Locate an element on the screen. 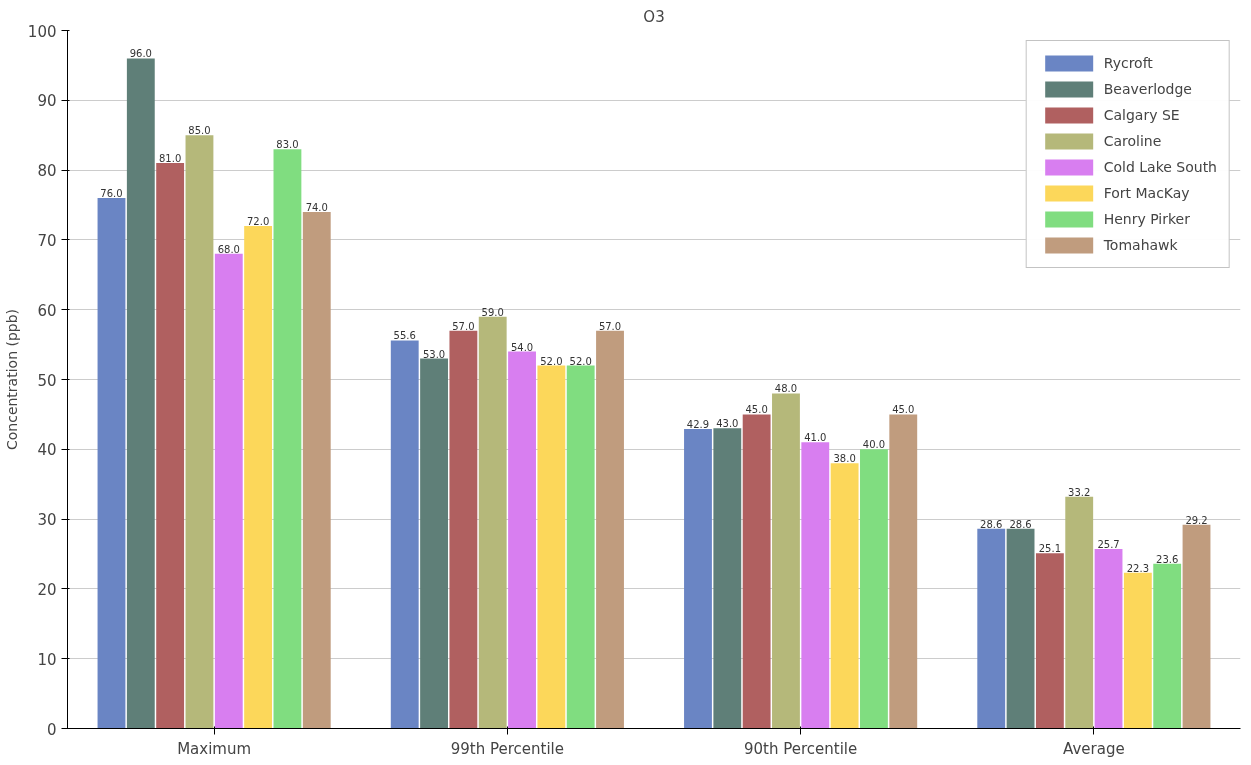 Image resolution: width=1251 pixels, height=765 pixels. data-label: 72.0 is located at coordinates (258, 221).